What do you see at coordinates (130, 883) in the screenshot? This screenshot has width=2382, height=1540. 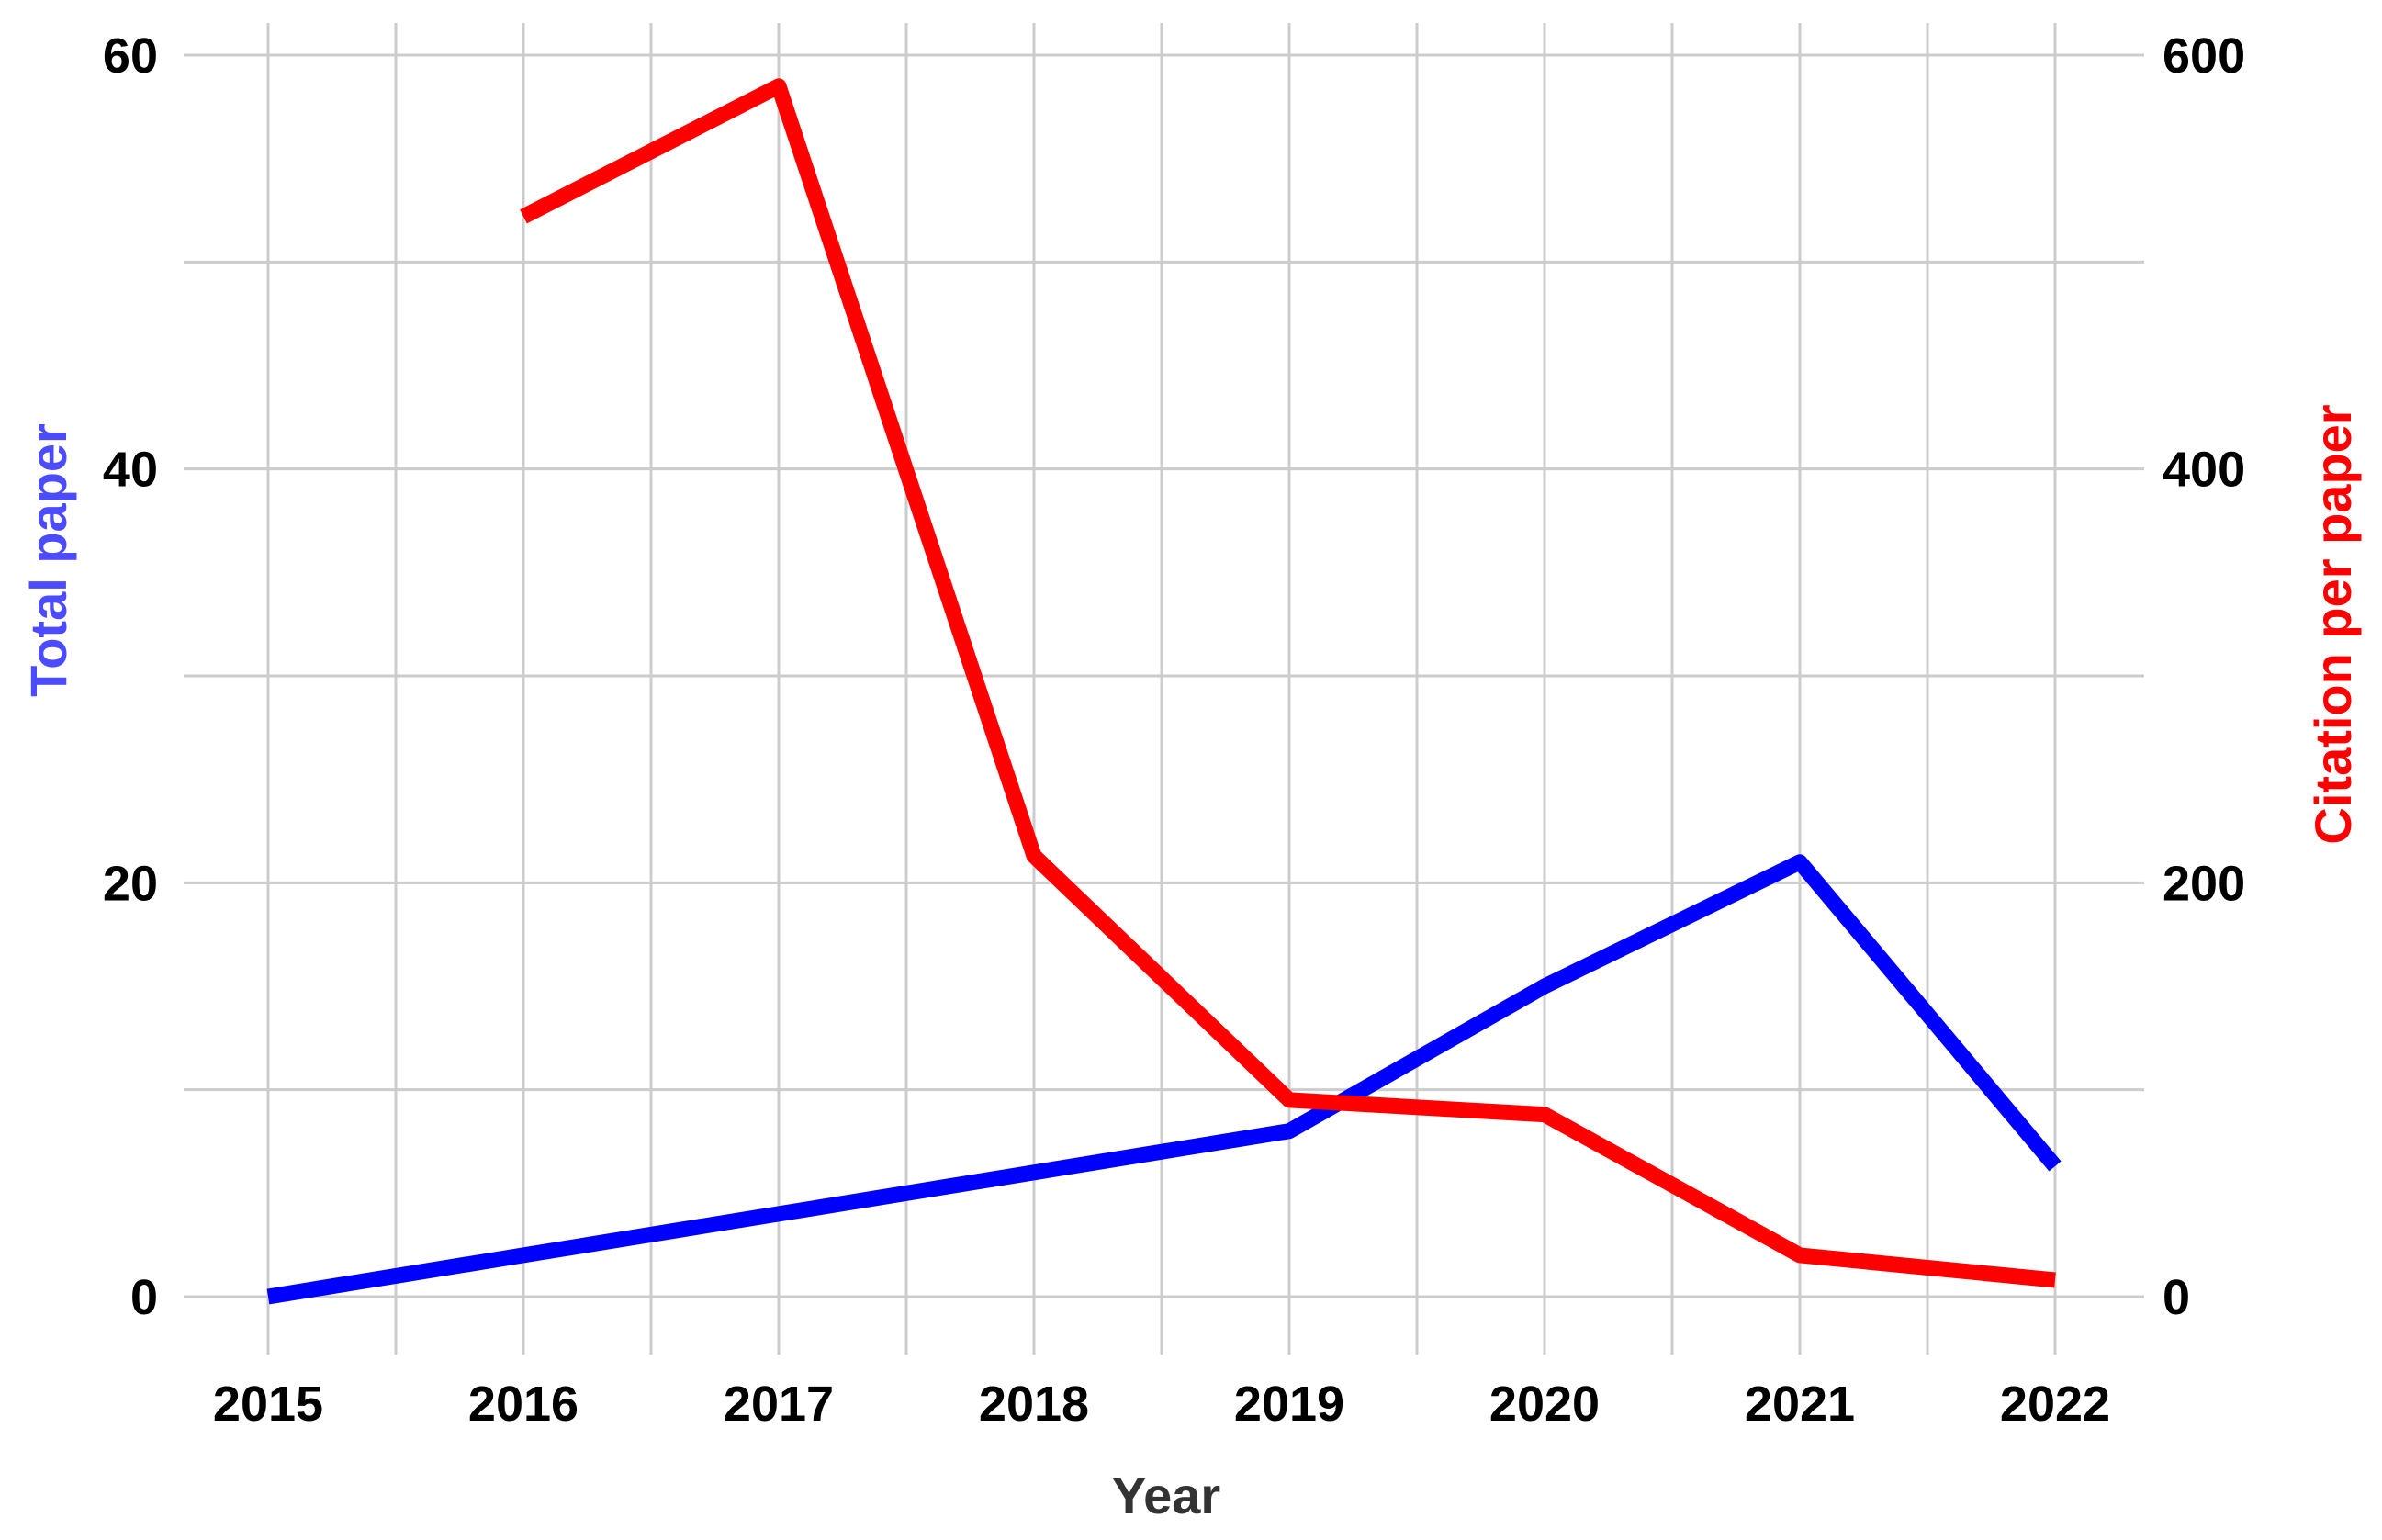 I see `left-y-tick-label: 20` at bounding box center [130, 883].